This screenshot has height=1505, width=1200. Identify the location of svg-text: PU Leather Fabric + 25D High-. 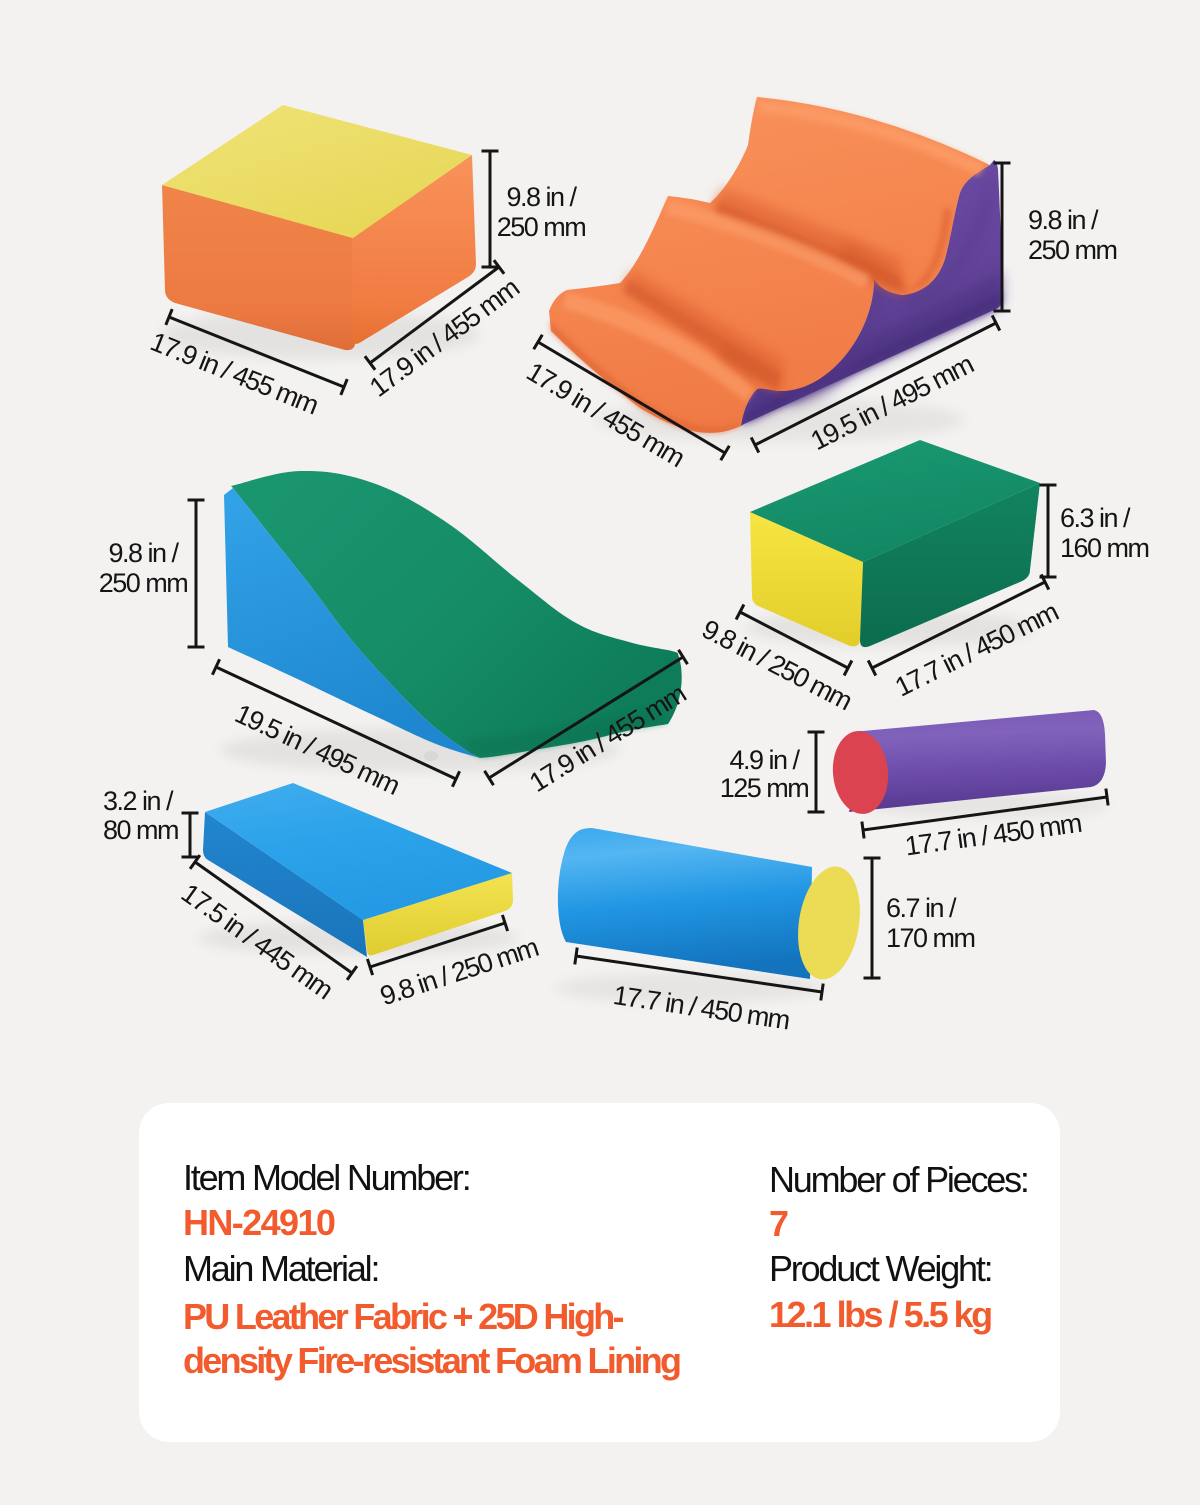
(403, 1316).